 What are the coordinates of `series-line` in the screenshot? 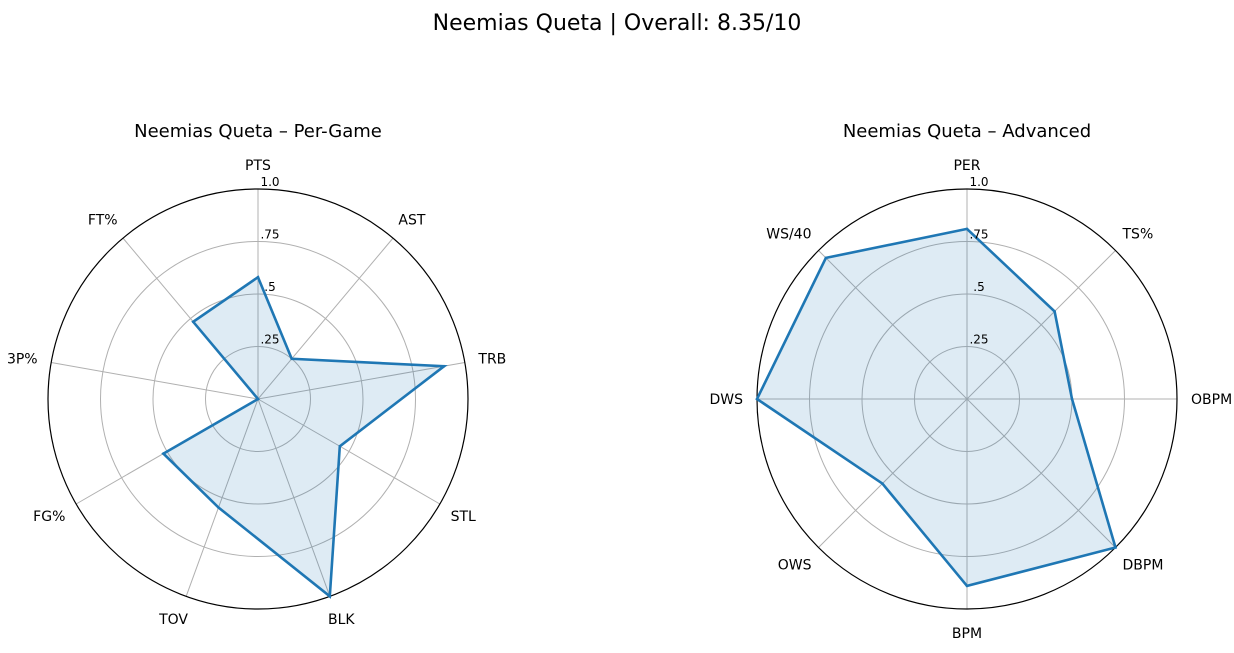 It's located at (304, 437).